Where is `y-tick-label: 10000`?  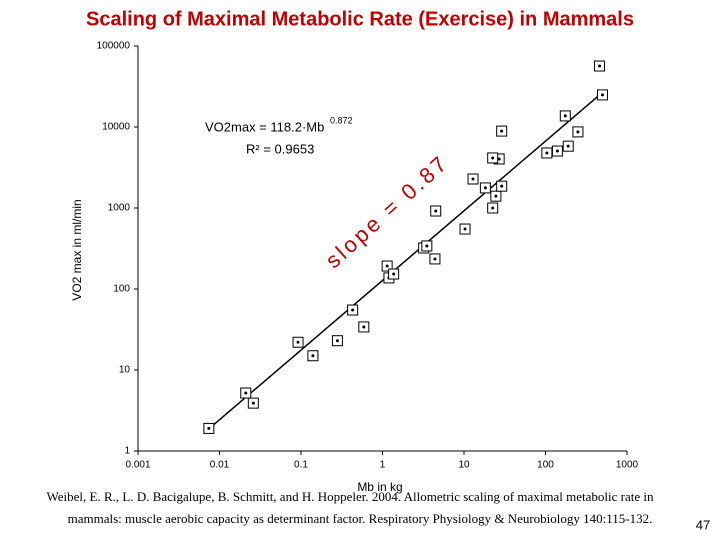
y-tick-label: 10000 is located at coordinates (116, 127).